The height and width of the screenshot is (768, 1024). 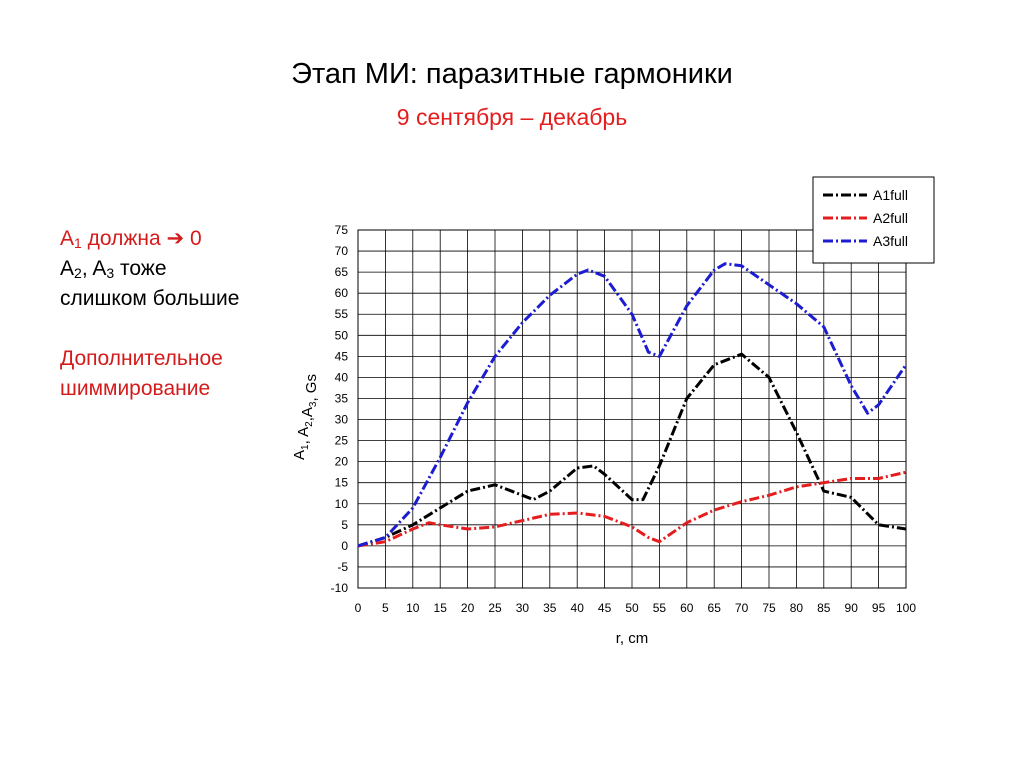 What do you see at coordinates (632, 450) in the screenshot?
I see `series-line-a1full` at bounding box center [632, 450].